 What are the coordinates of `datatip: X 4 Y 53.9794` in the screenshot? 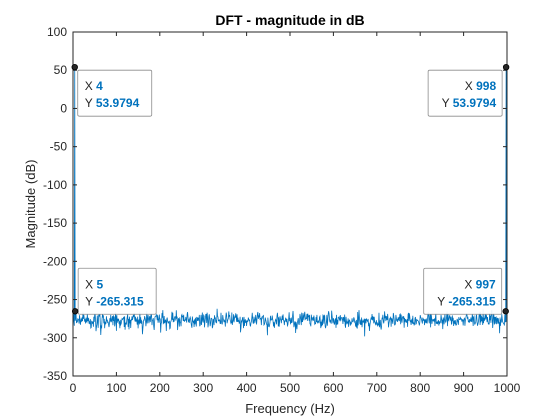 It's located at (112, 90).